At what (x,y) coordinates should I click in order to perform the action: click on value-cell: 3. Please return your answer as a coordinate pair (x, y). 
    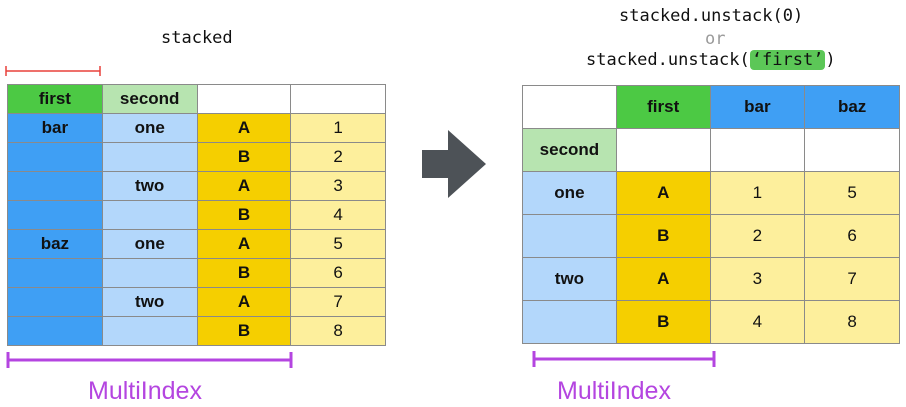
    Looking at the image, I should click on (338, 186).